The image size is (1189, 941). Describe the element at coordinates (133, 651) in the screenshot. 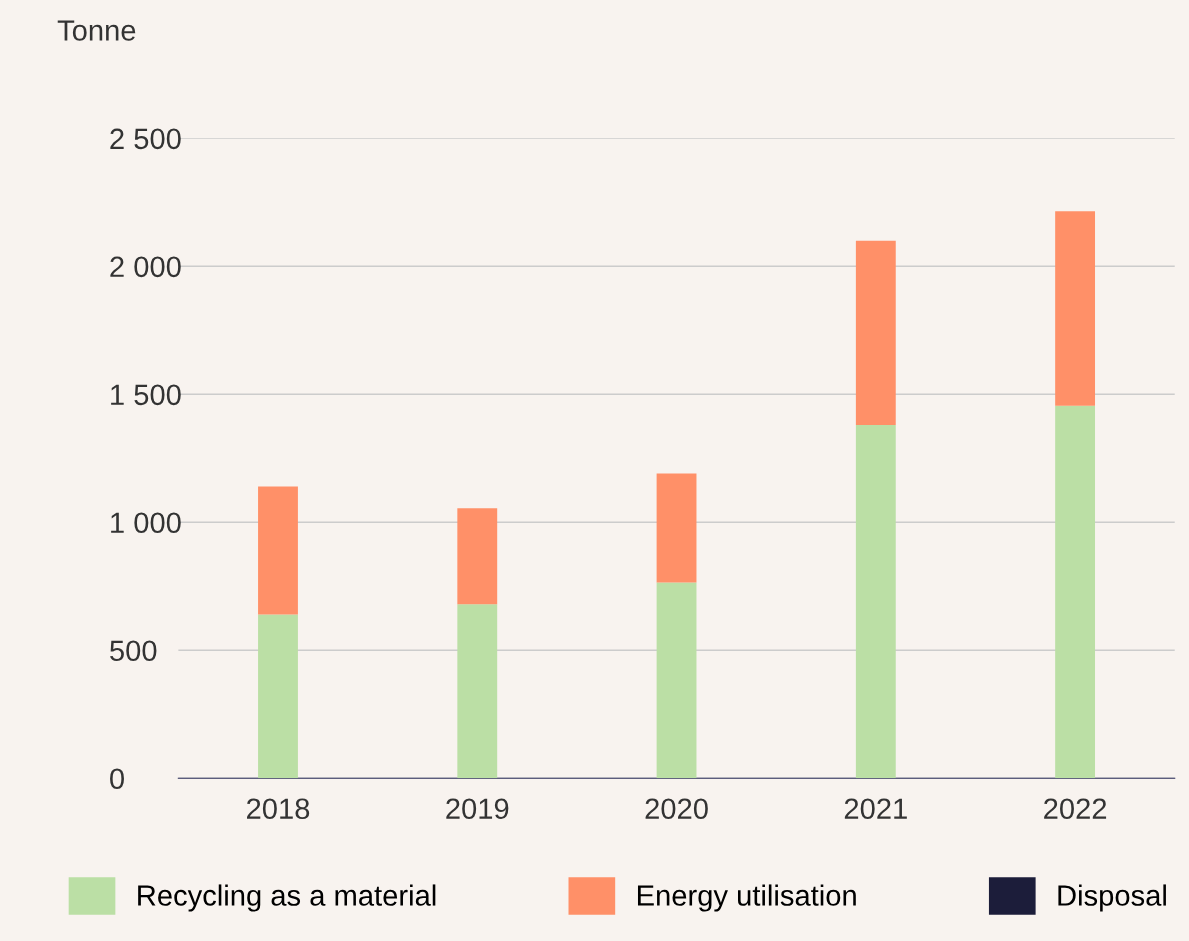

I see `y-tick-label: 500` at that location.